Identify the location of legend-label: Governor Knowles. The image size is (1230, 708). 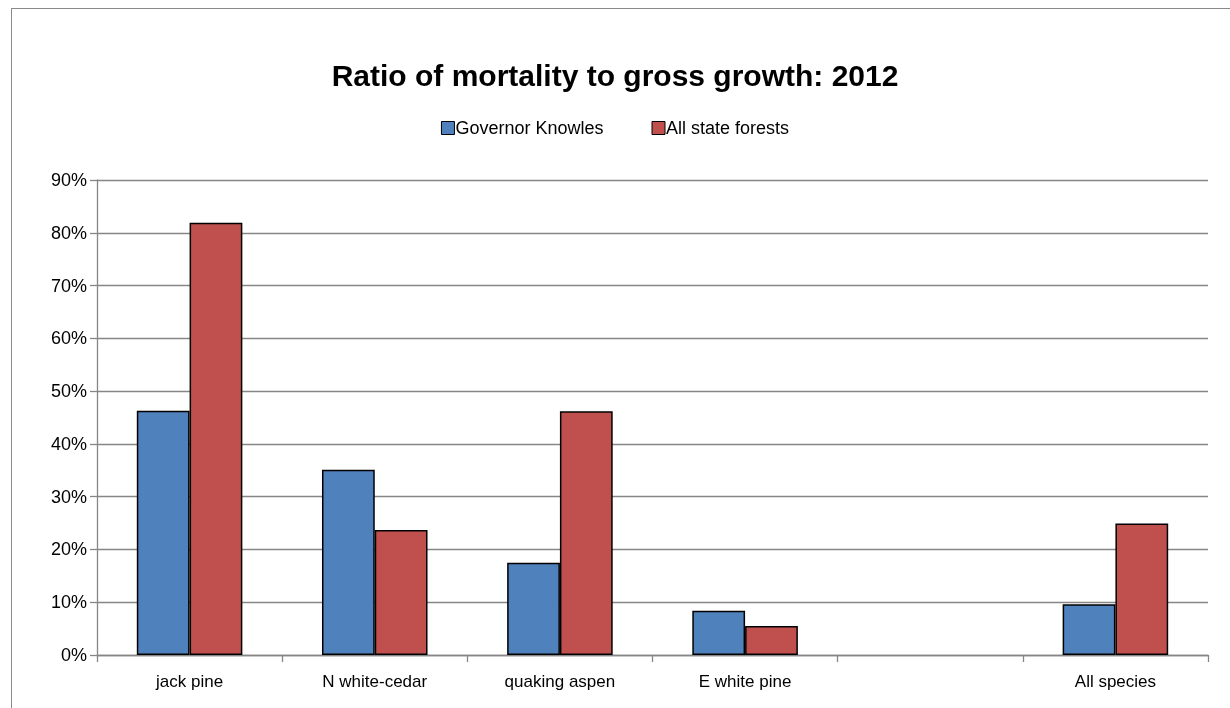
(529, 128).